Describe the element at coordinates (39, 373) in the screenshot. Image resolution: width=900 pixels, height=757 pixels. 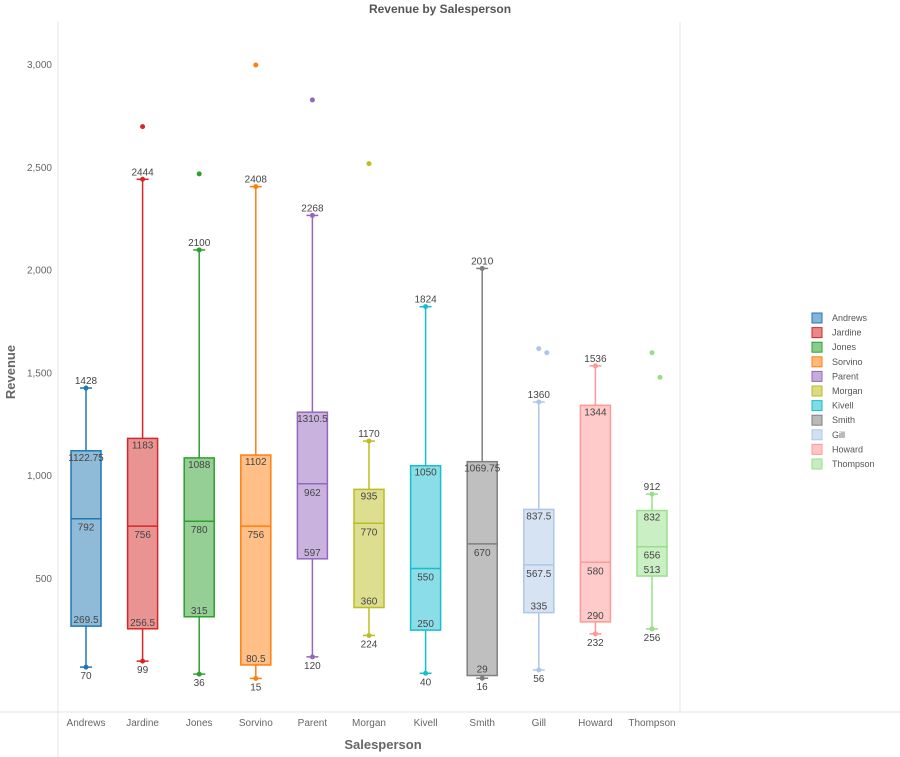
I see `y-tick-label: 1,500` at that location.